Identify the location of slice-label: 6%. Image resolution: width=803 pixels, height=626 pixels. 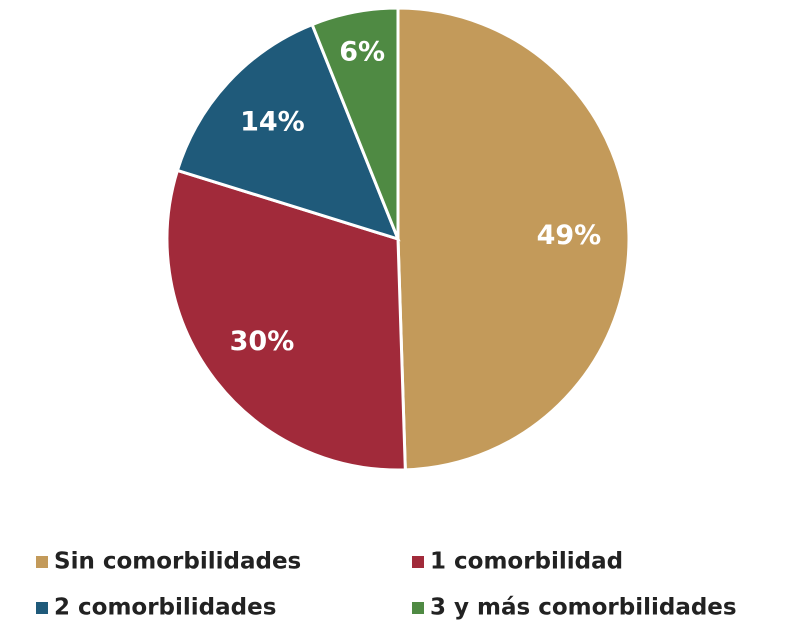
(362, 52).